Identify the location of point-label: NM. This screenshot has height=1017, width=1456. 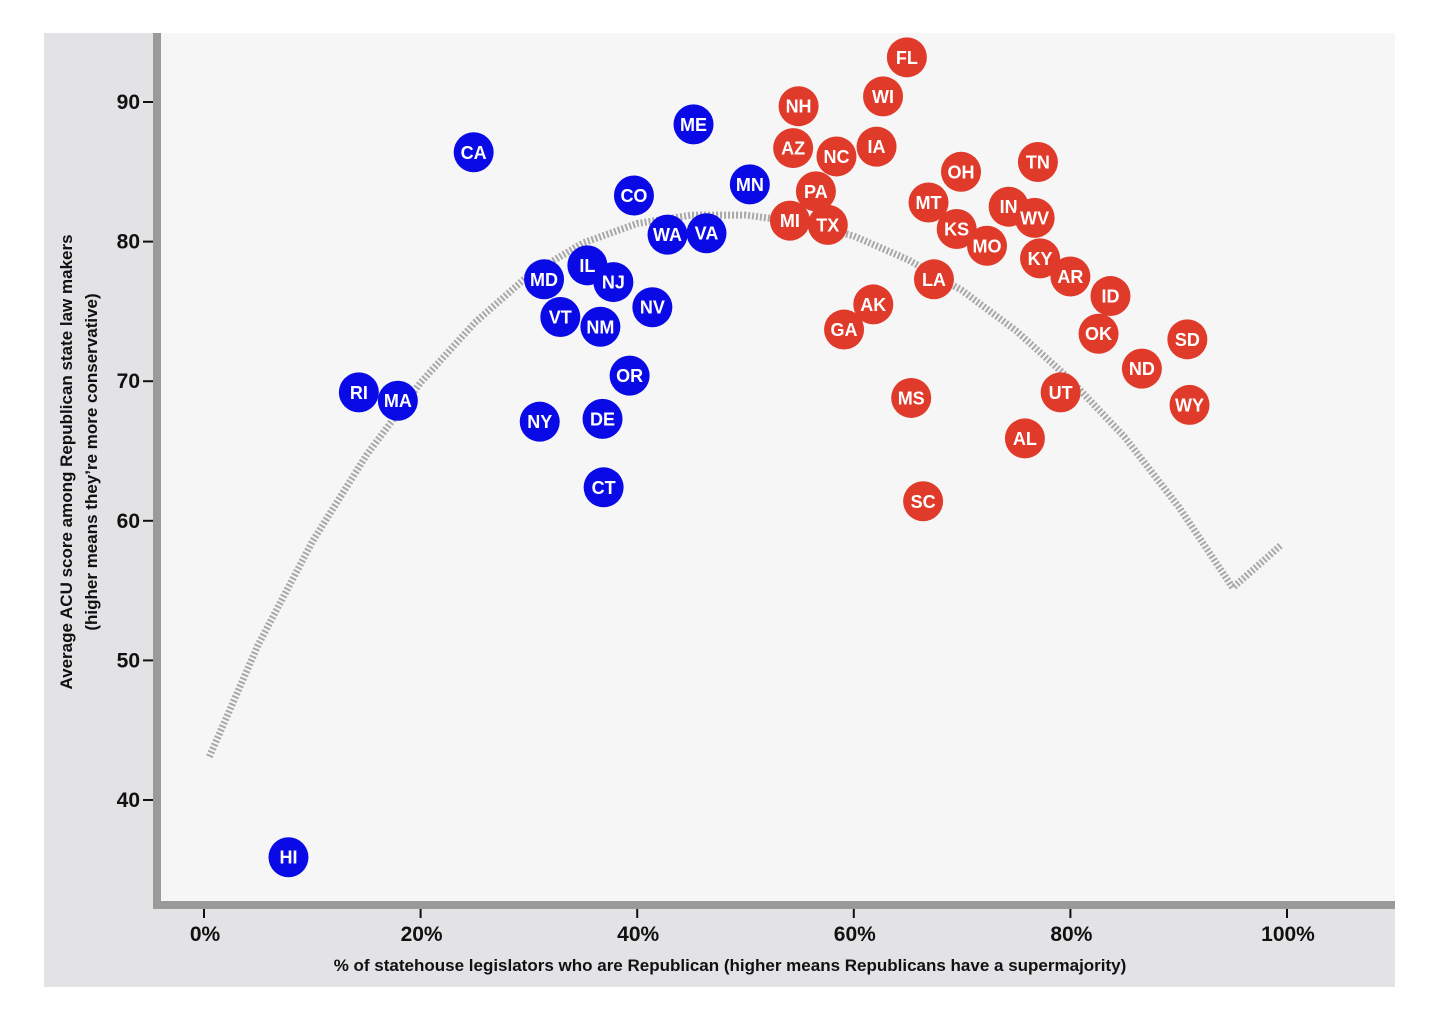
(600, 327).